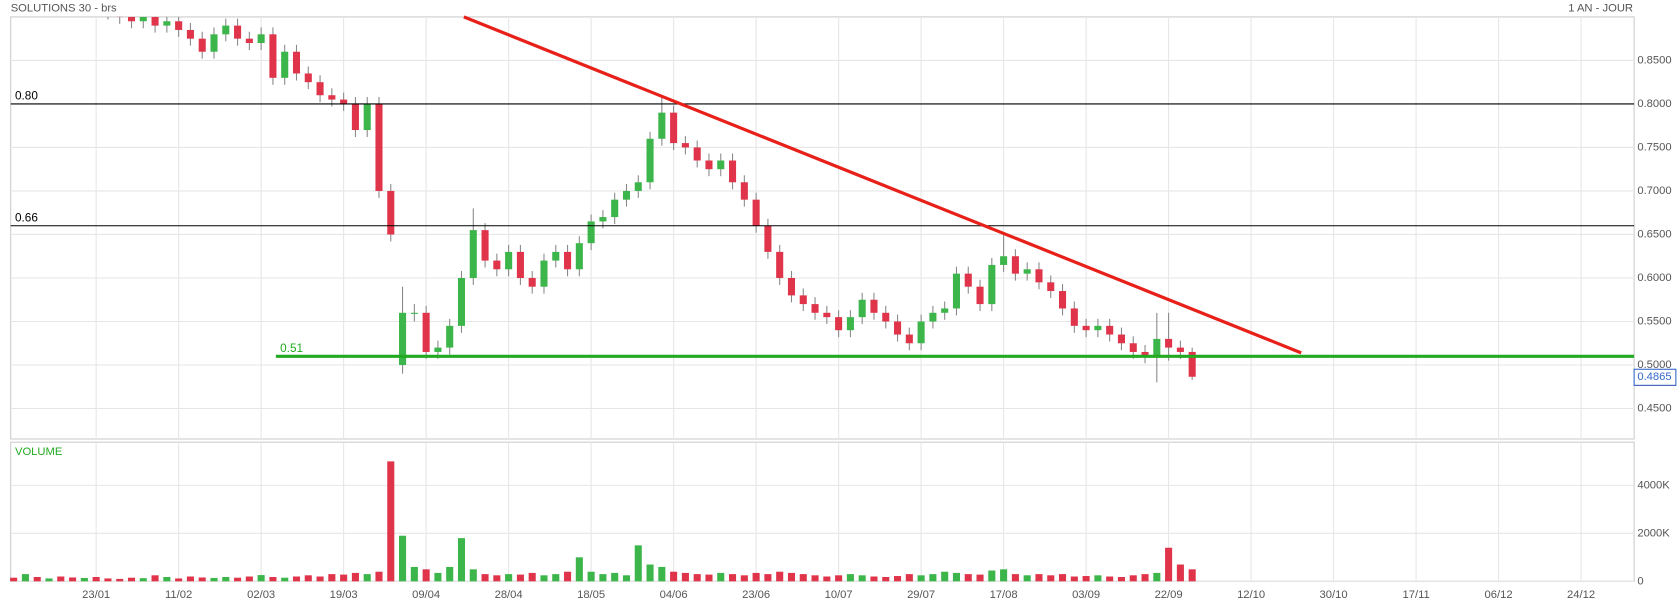 The height and width of the screenshot is (604, 1678). What do you see at coordinates (1654, 278) in the screenshot?
I see `y-tick-label: 0.6000` at bounding box center [1654, 278].